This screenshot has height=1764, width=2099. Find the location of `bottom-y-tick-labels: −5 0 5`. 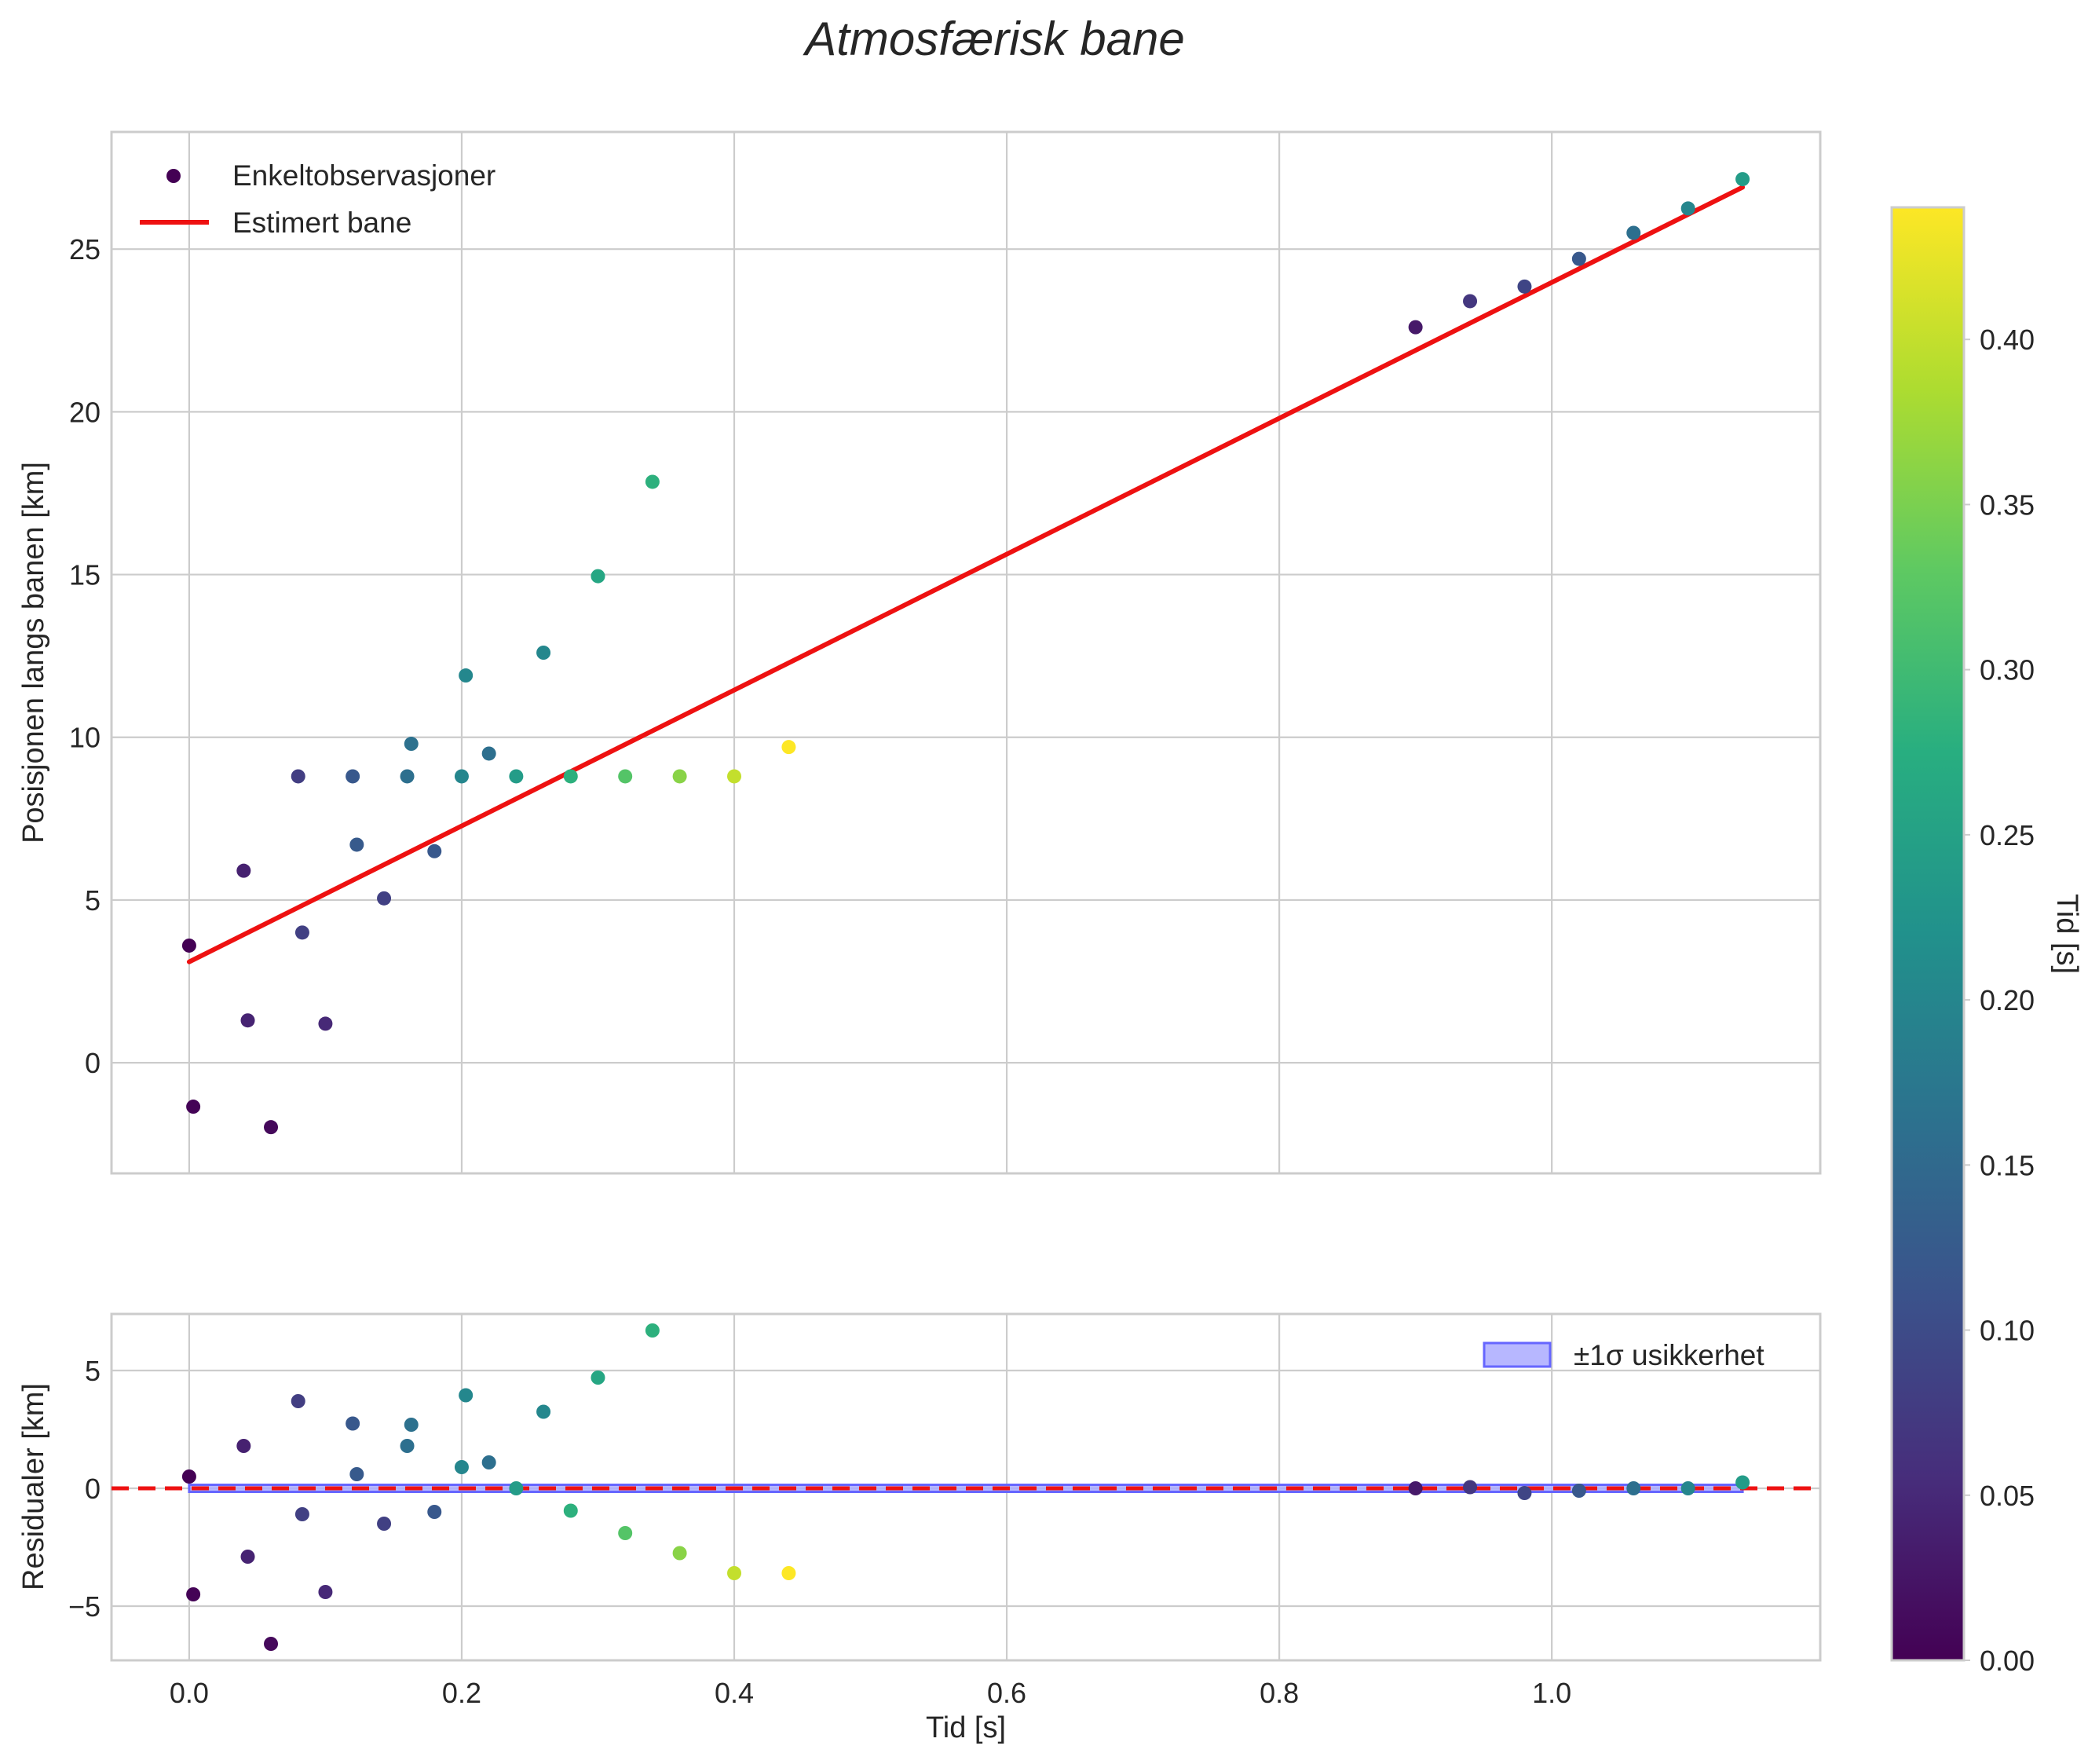

bottom-y-tick-labels: −5 0 5 is located at coordinates (84, 1489).